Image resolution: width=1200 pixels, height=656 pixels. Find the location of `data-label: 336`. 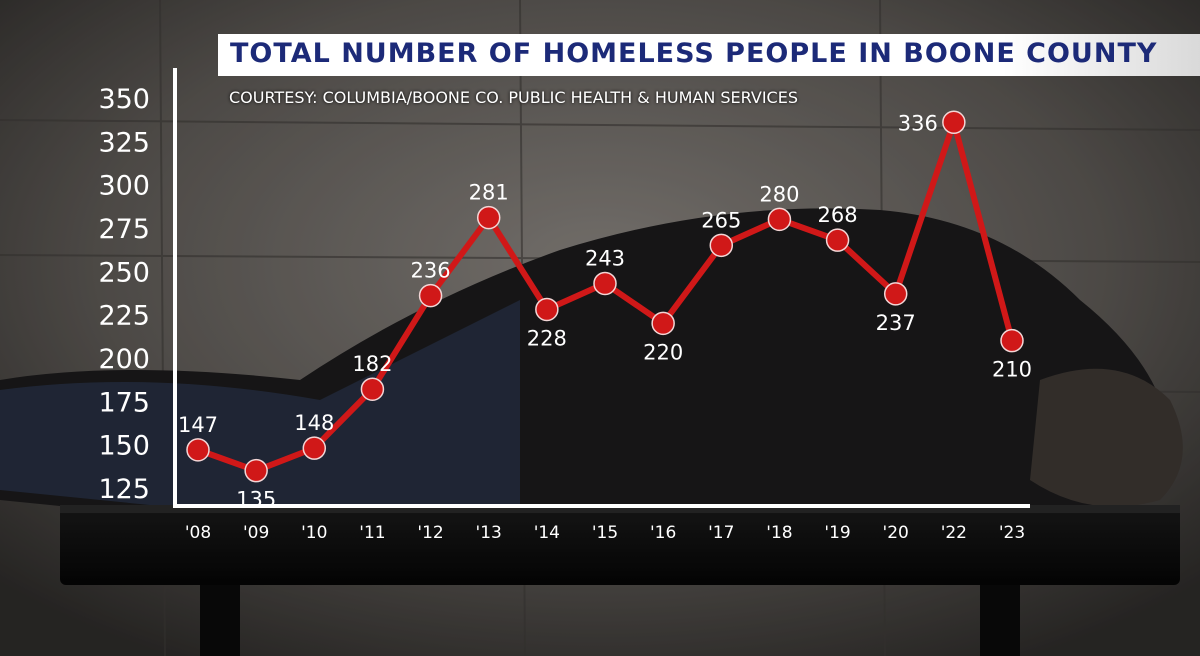

data-label: 336 is located at coordinates (918, 123).